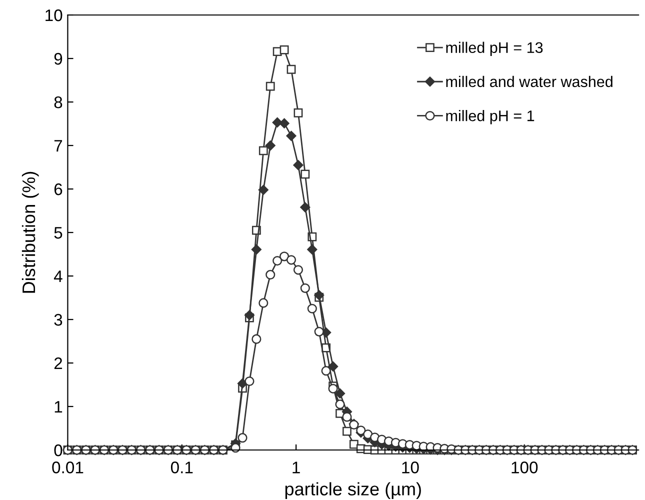  Describe the element at coordinates (494, 49) in the screenshot. I see `legend-label: milled pH = 13` at that location.